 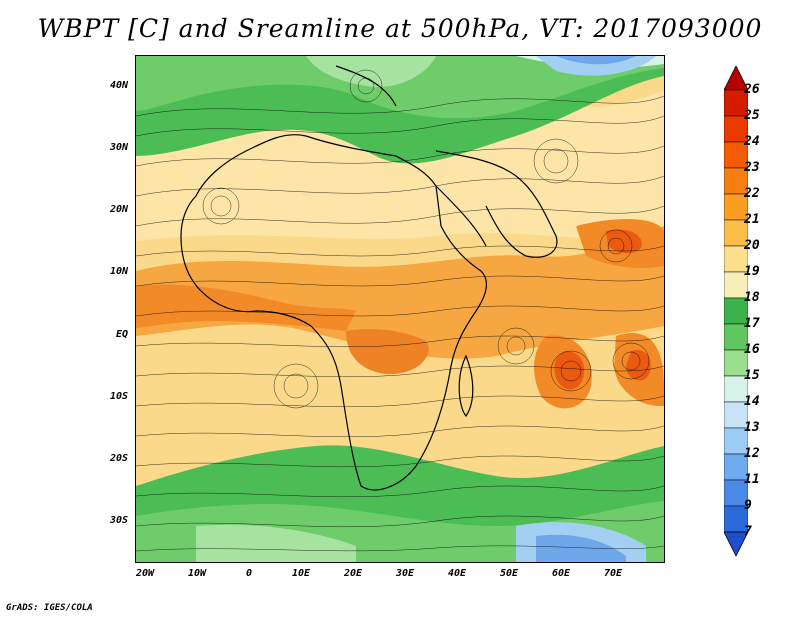 What do you see at coordinates (752, 427) in the screenshot?
I see `colorbar-label: 13` at bounding box center [752, 427].